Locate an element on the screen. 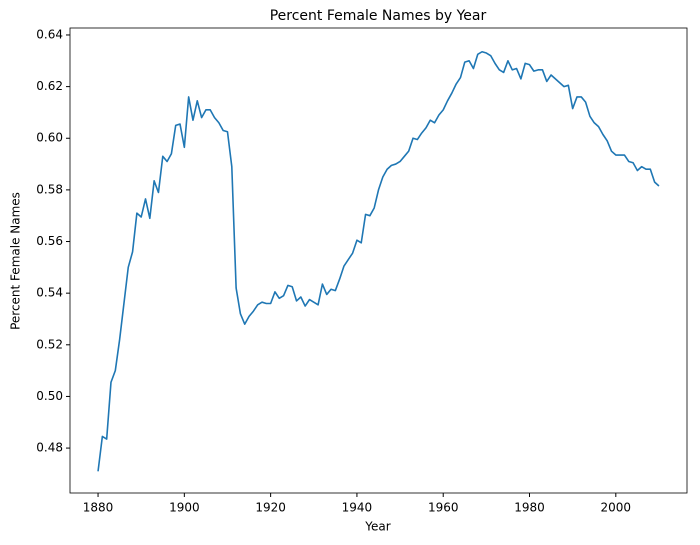  x-axis-label: Year is located at coordinates (377, 527).